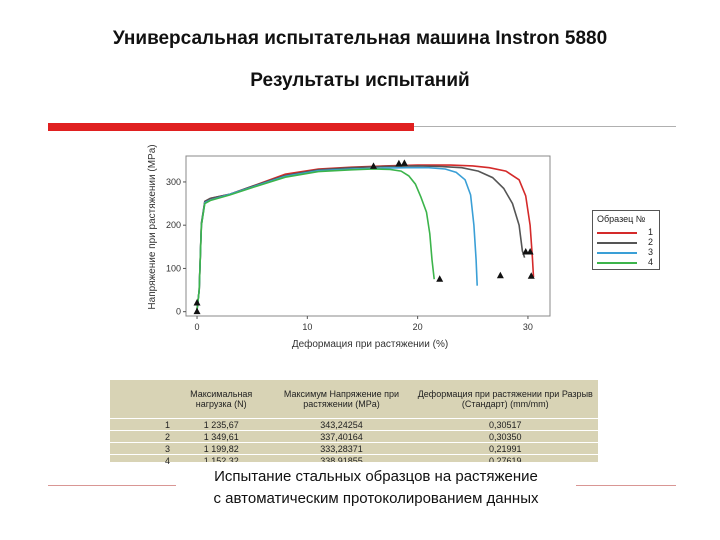 The height and width of the screenshot is (540, 720). Describe the element at coordinates (650, 262) in the screenshot. I see `legend-label: 4` at that location.